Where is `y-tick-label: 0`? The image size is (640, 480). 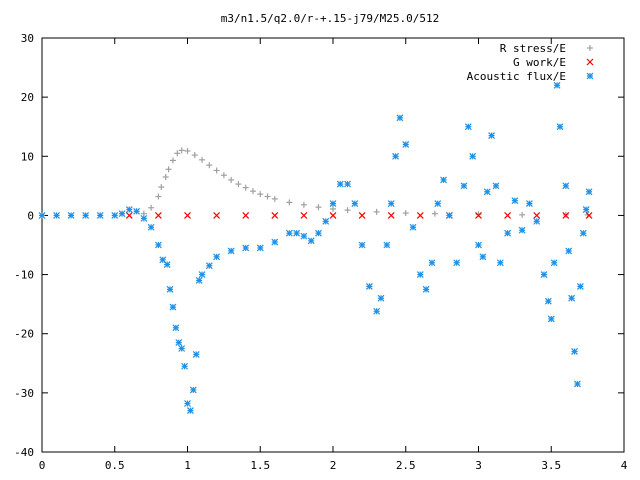 y-tick-label: 0 is located at coordinates (30, 215).